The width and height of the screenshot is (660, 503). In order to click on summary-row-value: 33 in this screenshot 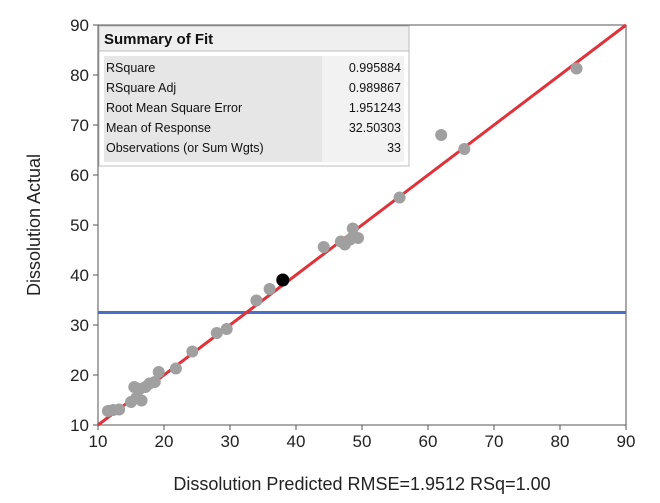, I will do `click(394, 148)`.